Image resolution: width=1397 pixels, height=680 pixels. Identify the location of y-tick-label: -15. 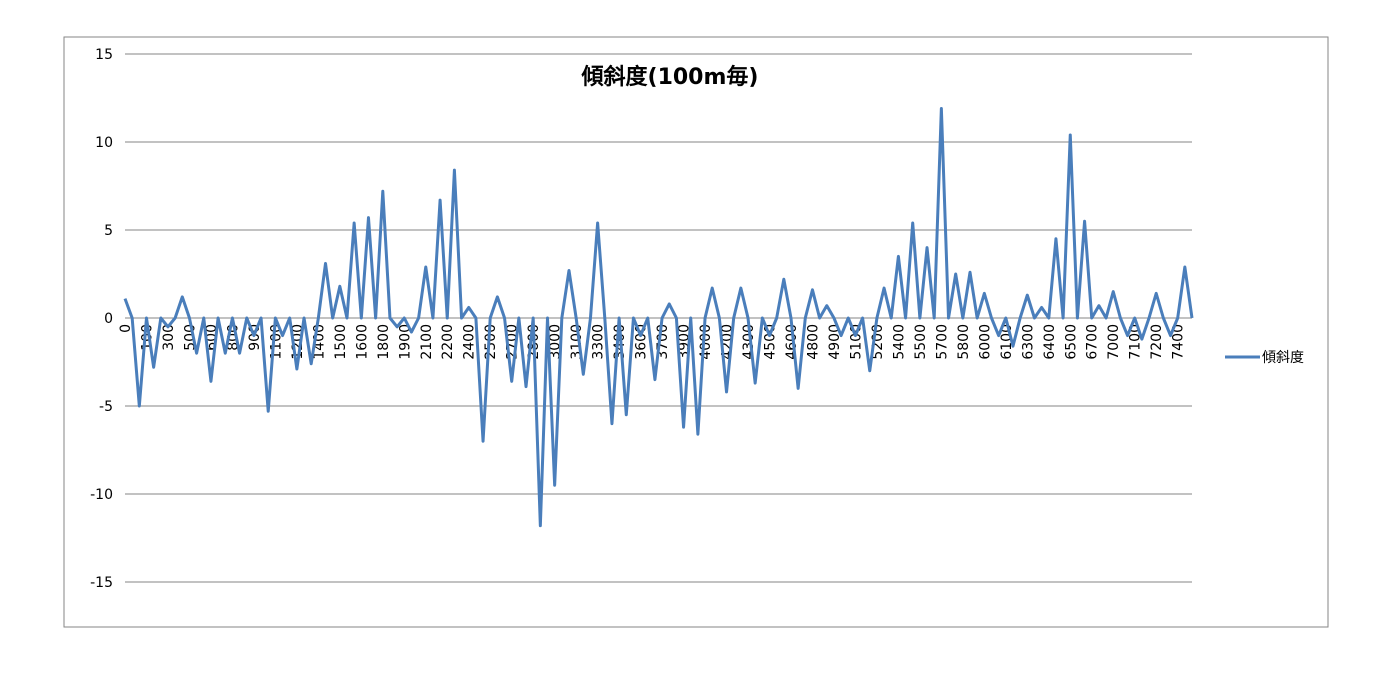
(101, 583).